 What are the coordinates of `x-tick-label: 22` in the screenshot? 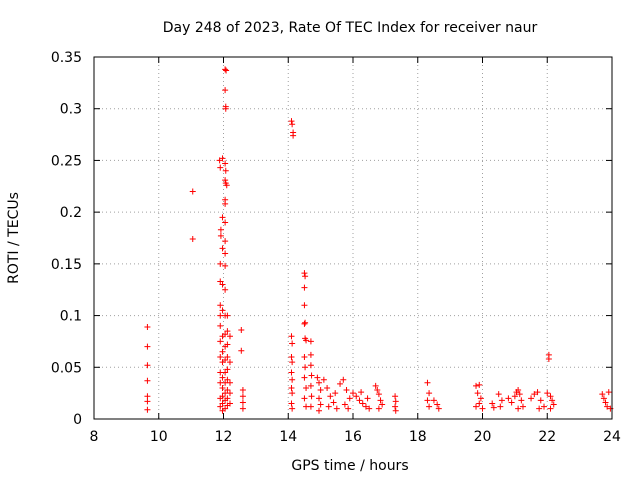 It's located at (547, 437).